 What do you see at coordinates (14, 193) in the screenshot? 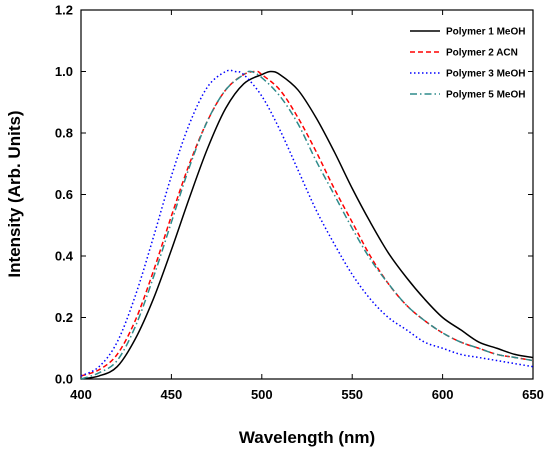
I see `y-axis-label: Intensity (Arb. Units)` at bounding box center [14, 193].